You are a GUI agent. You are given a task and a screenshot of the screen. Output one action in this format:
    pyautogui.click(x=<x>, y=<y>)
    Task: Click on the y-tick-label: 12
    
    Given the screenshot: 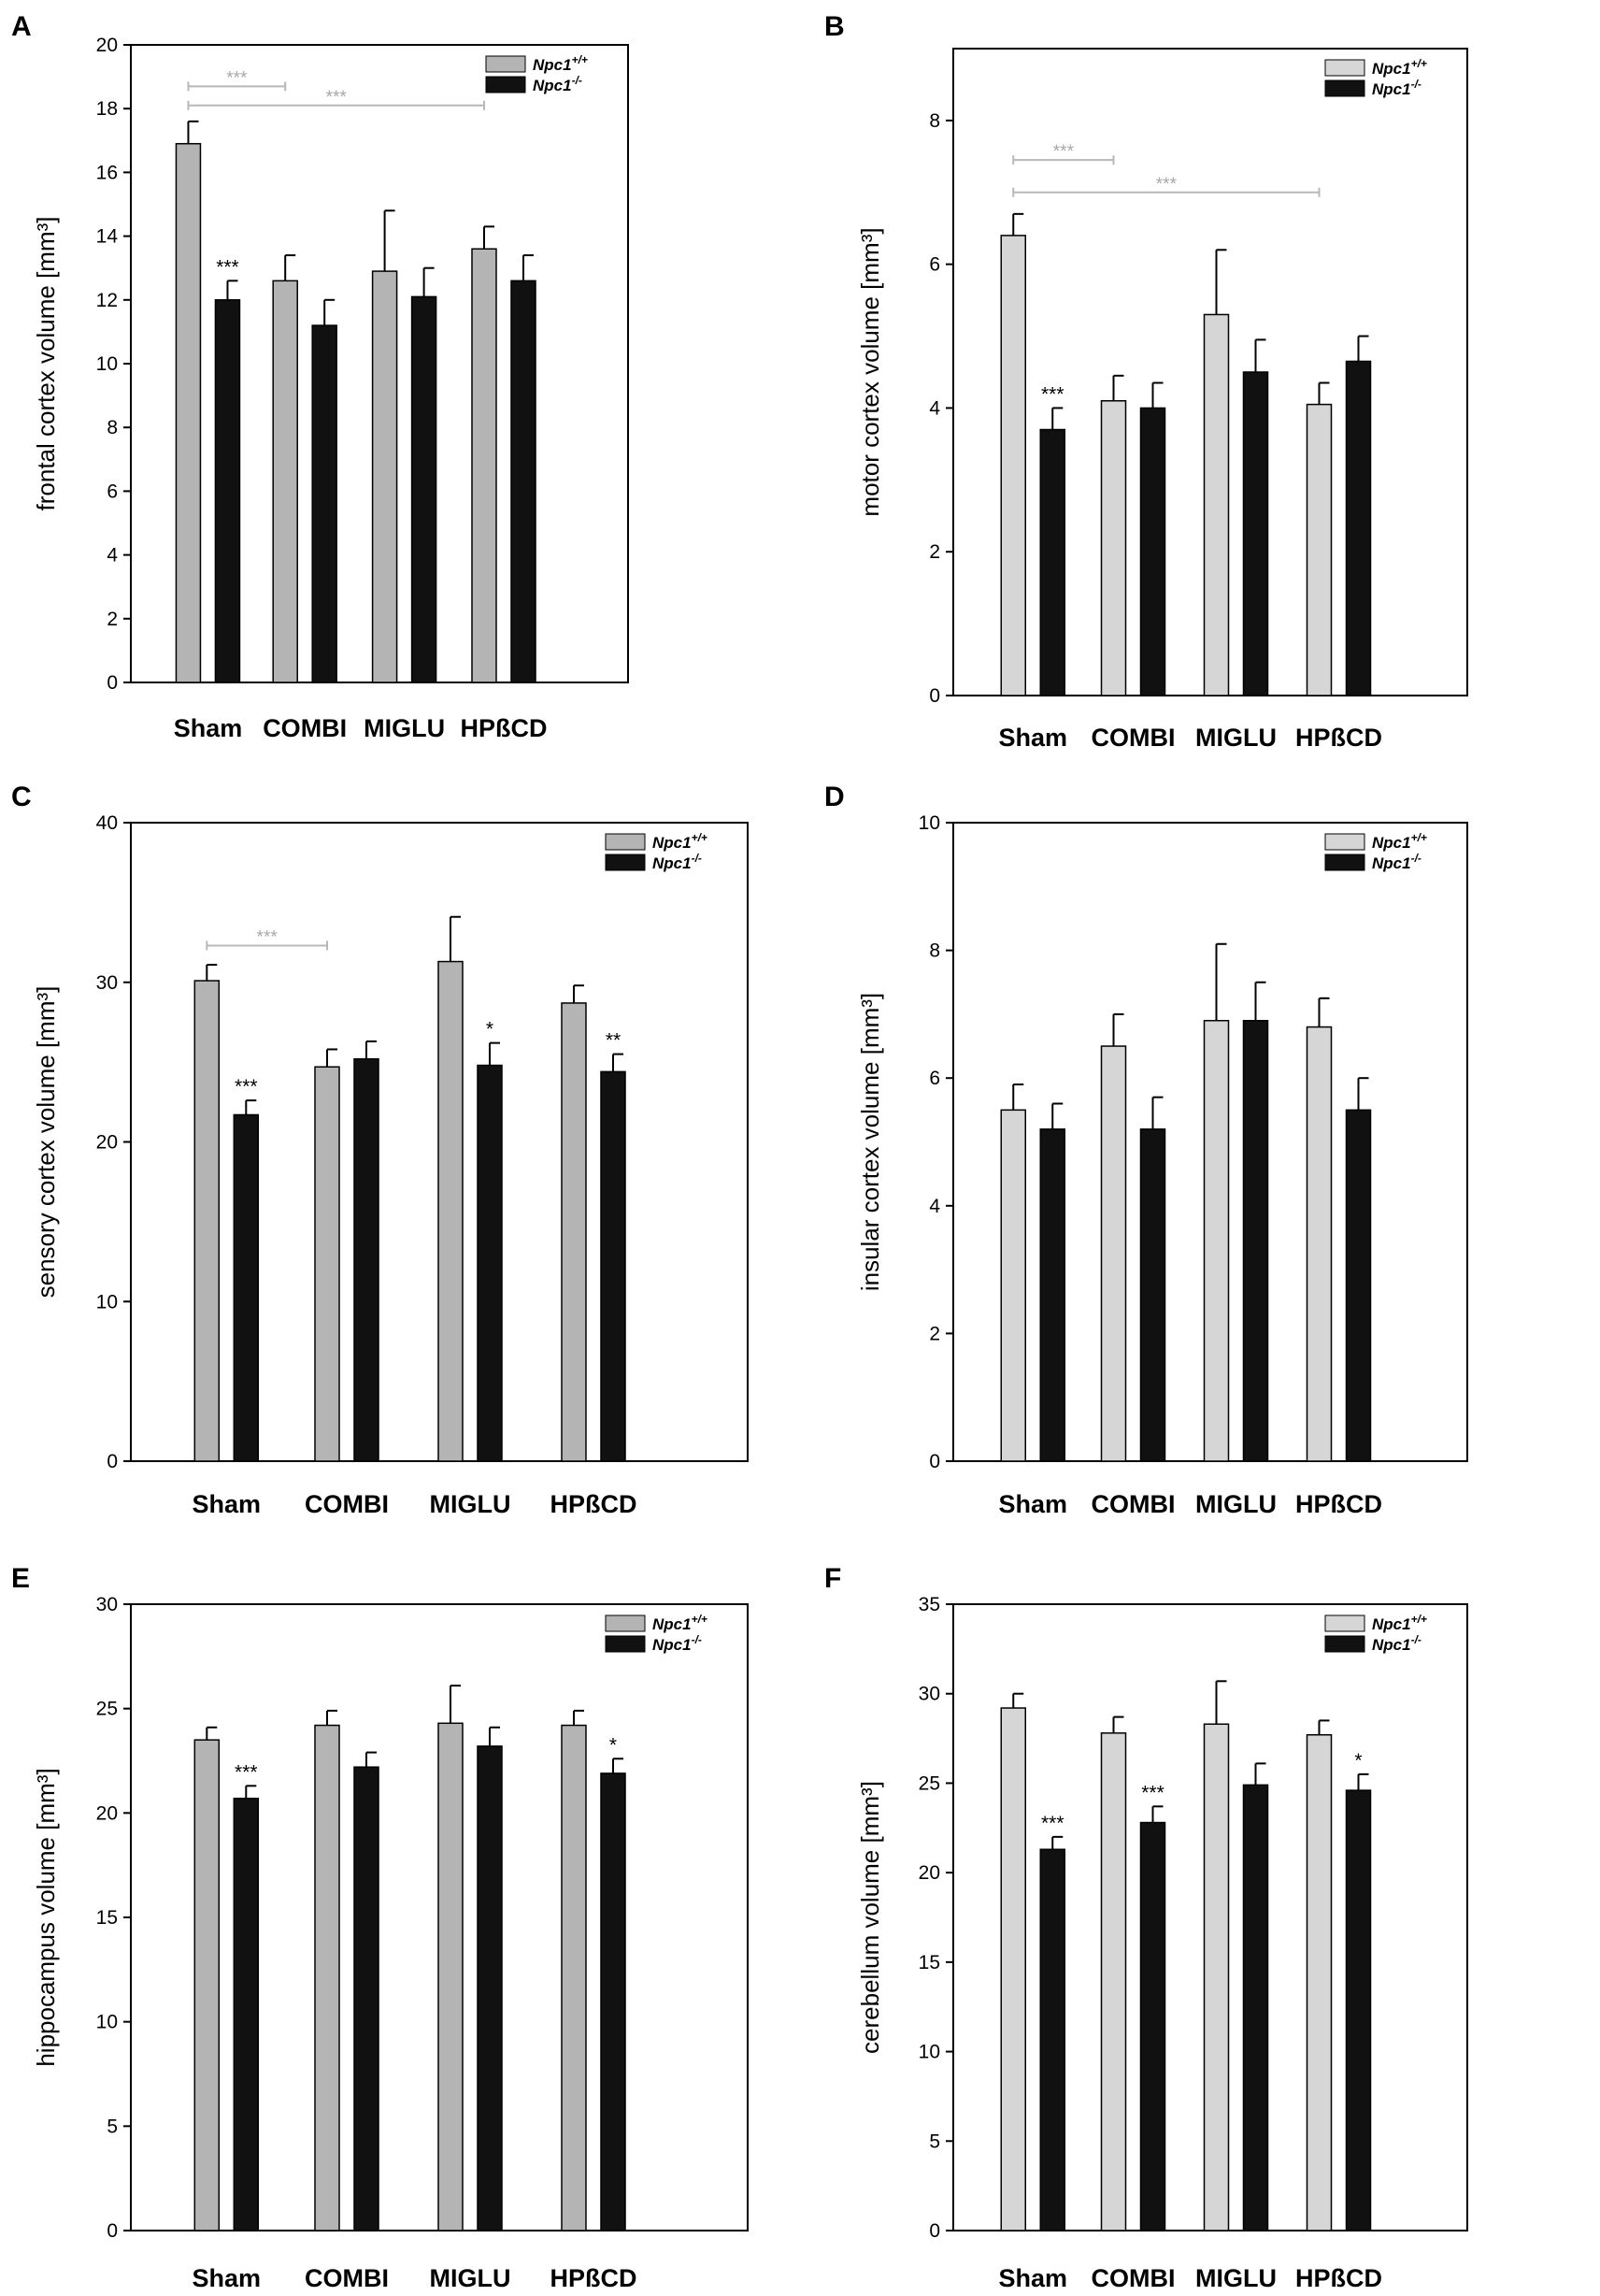 What is the action you would take?
    pyautogui.click(x=107, y=300)
    